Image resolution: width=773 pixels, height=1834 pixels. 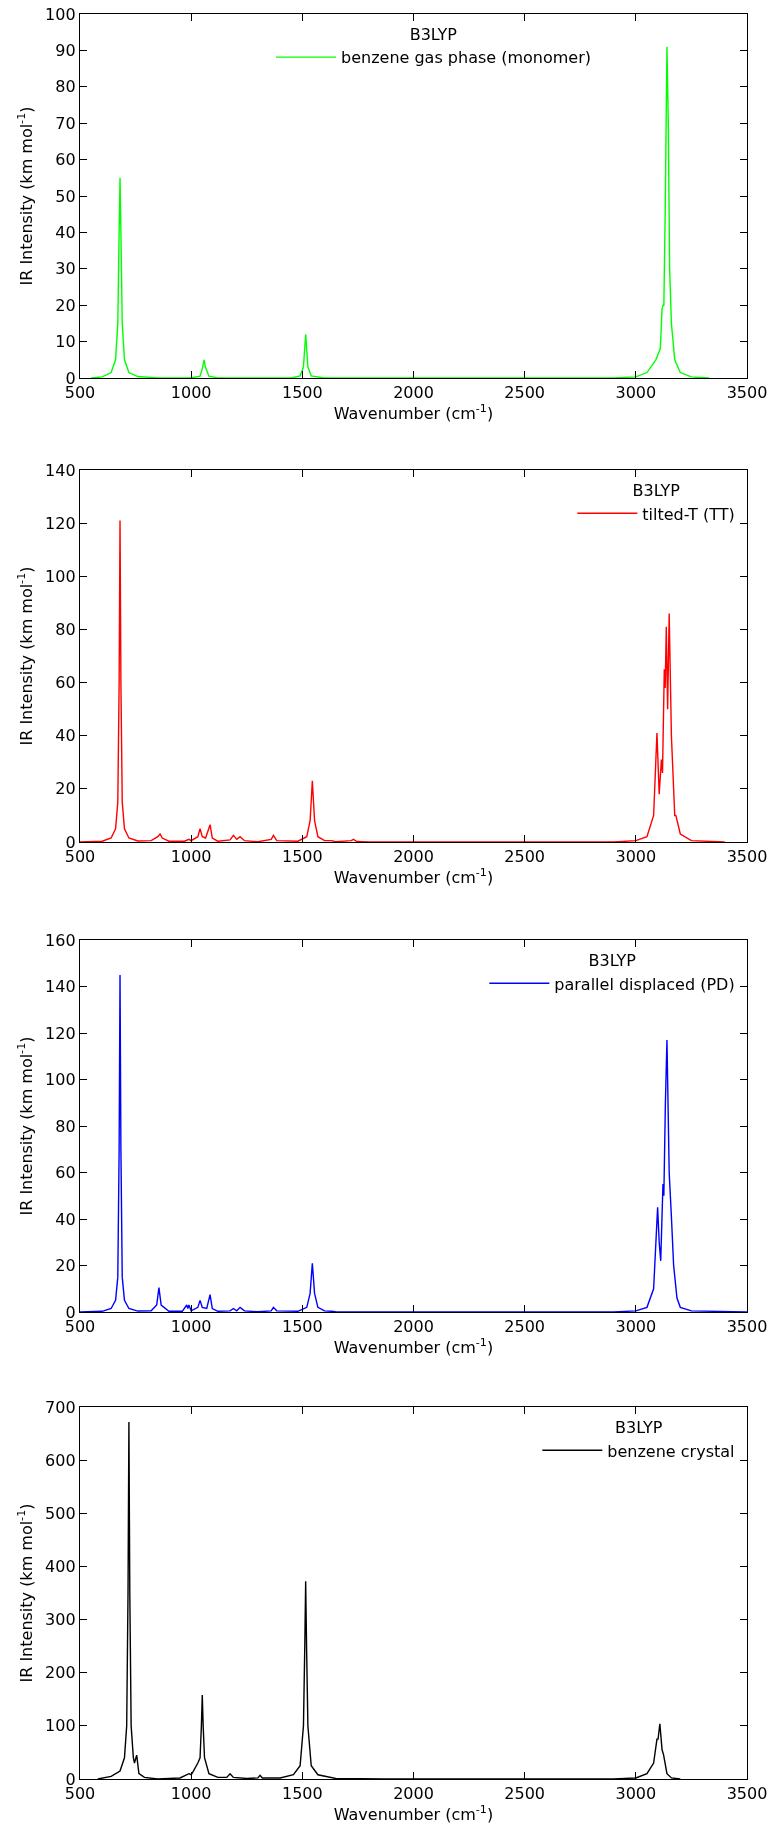 What do you see at coordinates (60, 1620) in the screenshot?
I see `y-tick-label: 300` at bounding box center [60, 1620].